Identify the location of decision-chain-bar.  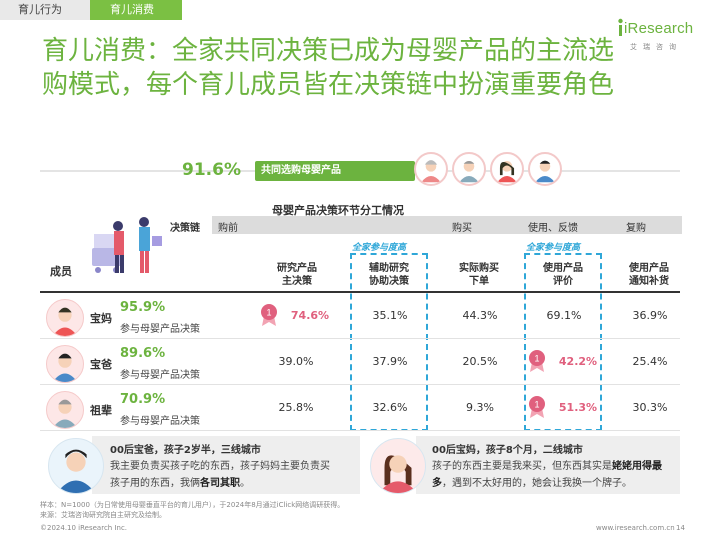
(447, 225).